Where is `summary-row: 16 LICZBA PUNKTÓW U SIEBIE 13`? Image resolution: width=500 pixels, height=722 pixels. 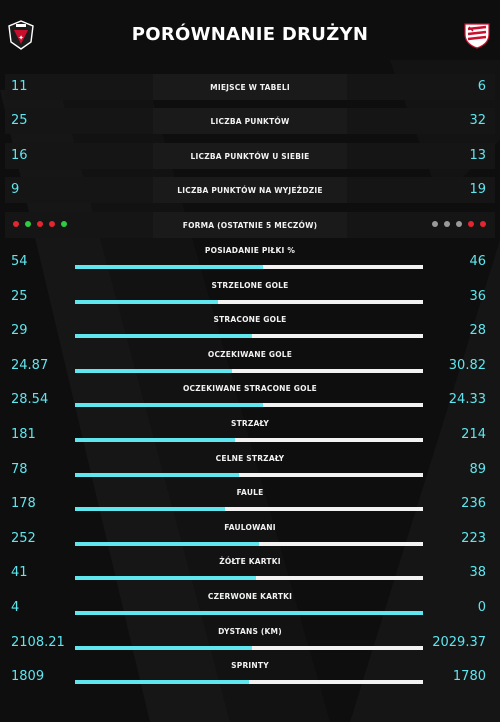 summary-row: 16 LICZBA PUNKTÓW U SIEBIE 13 is located at coordinates (250, 156).